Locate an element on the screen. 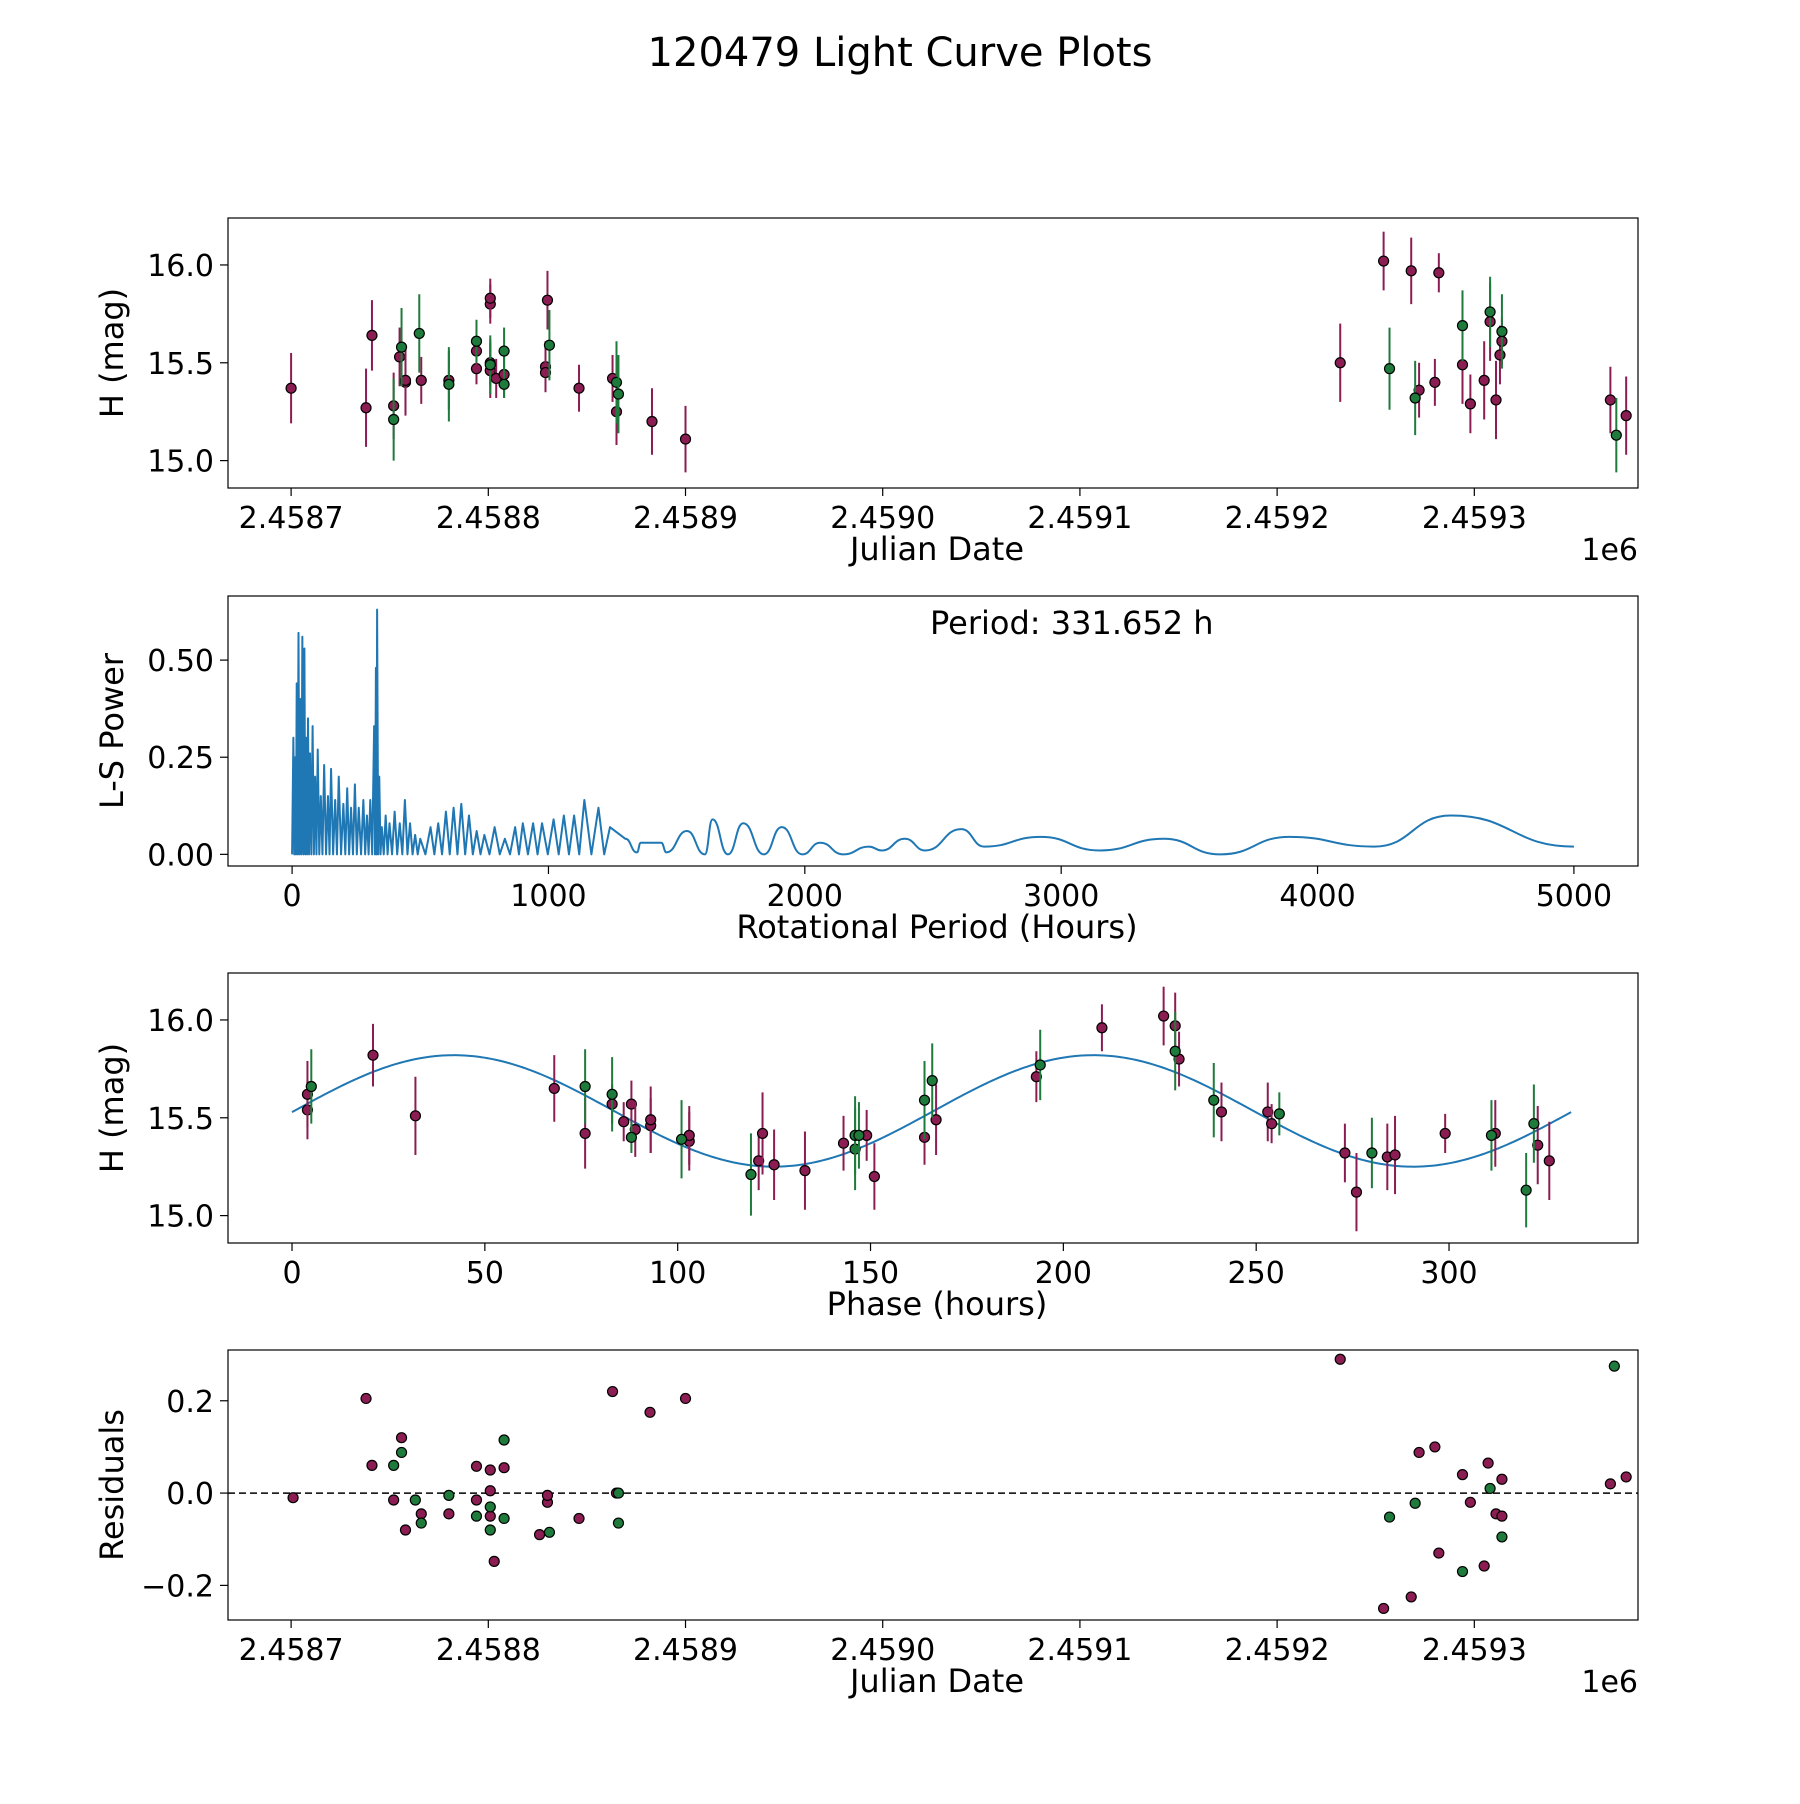 The height and width of the screenshot is (1804, 1800). y-tick-label: 0.0 is located at coordinates (190, 1494).